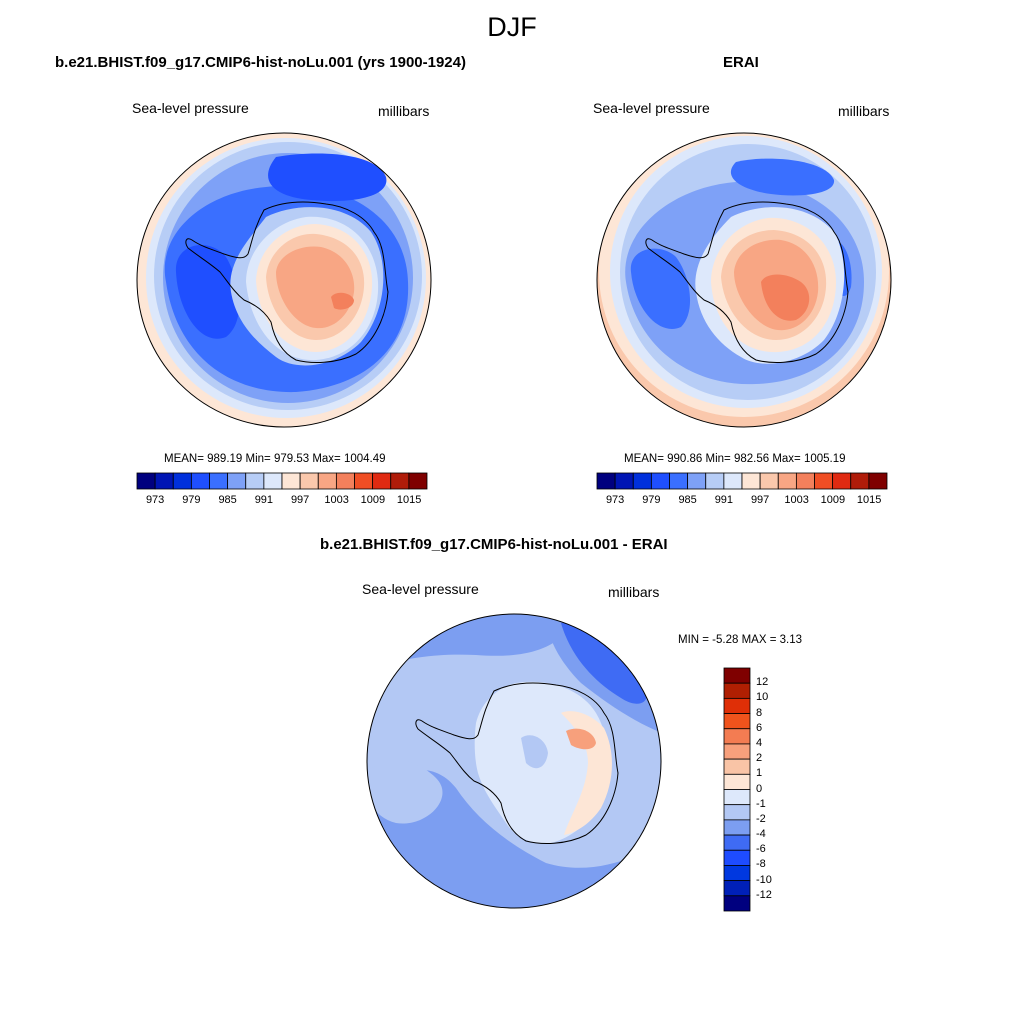  I want to click on colorbar-tick-label: 10, so click(762, 697).